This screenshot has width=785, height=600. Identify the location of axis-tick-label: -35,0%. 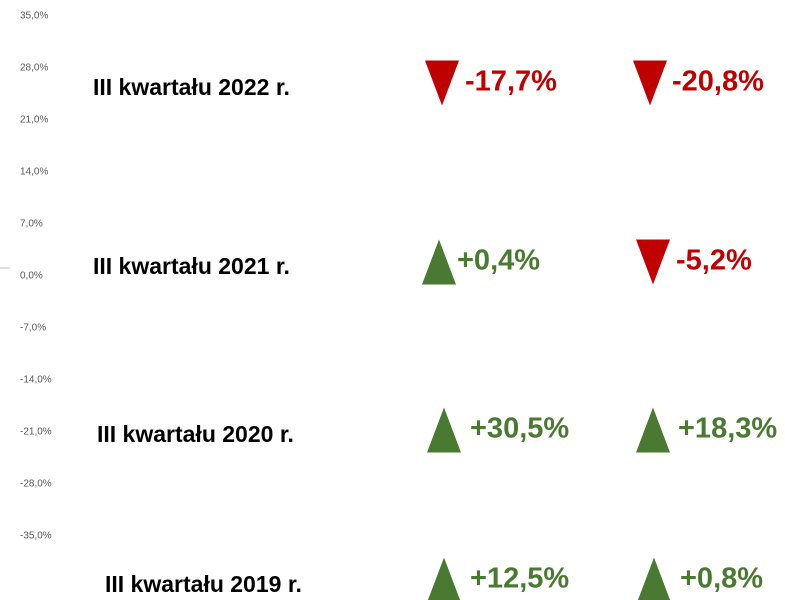
(36, 536).